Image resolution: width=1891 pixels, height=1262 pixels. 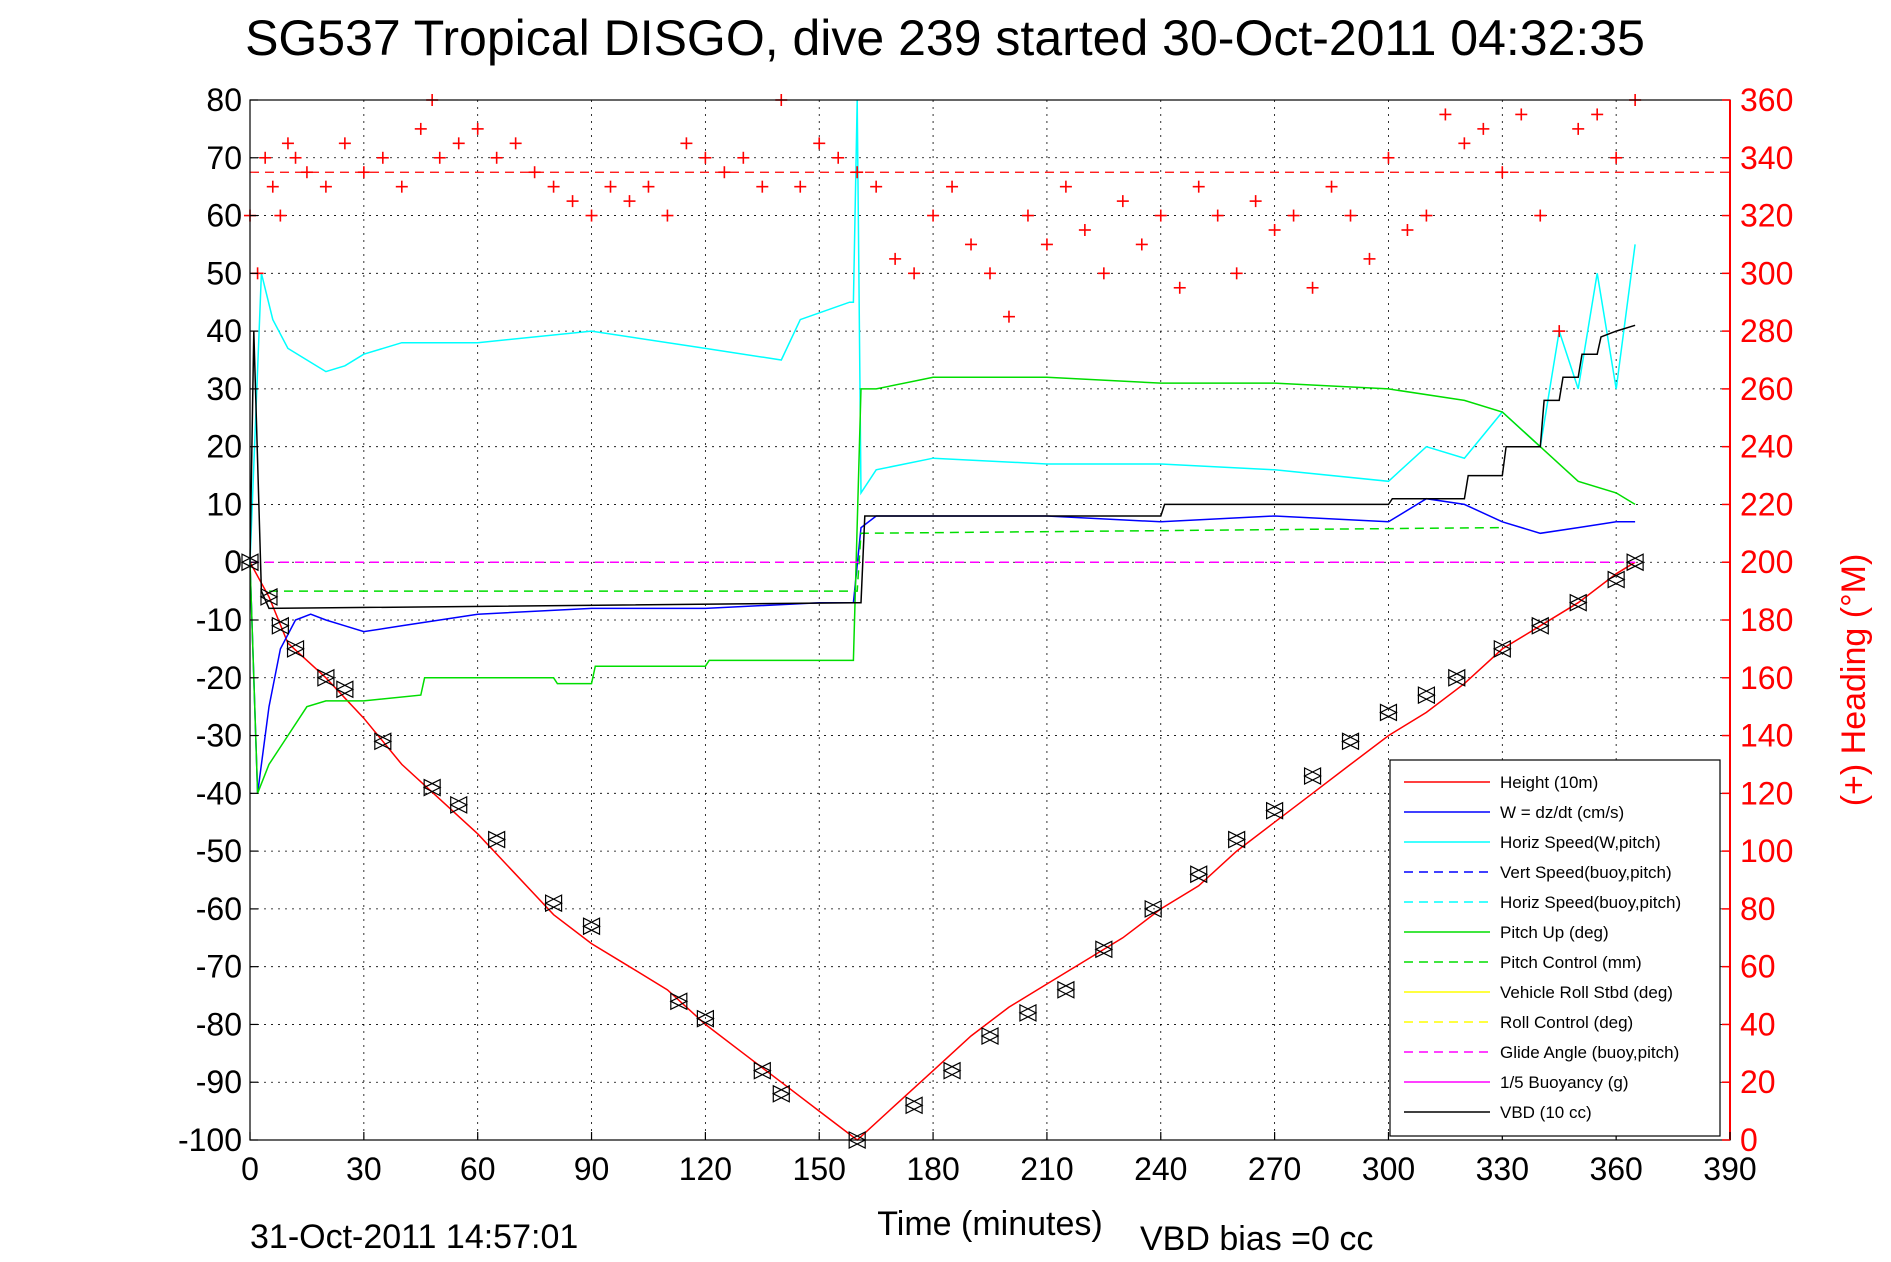 What do you see at coordinates (1590, 902) in the screenshot?
I see `legend-entry: Horiz Speed(buoy,pitch)` at bounding box center [1590, 902].